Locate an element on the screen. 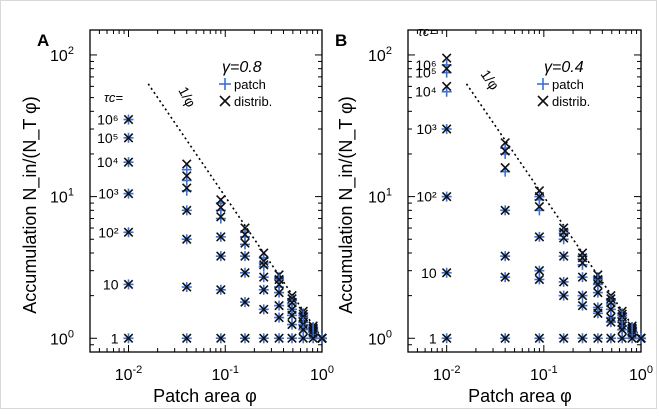 The width and height of the screenshot is (659, 416). panel-a-ylabel: Accumulation N_in/(N_T φ) is located at coordinates (30, 204).